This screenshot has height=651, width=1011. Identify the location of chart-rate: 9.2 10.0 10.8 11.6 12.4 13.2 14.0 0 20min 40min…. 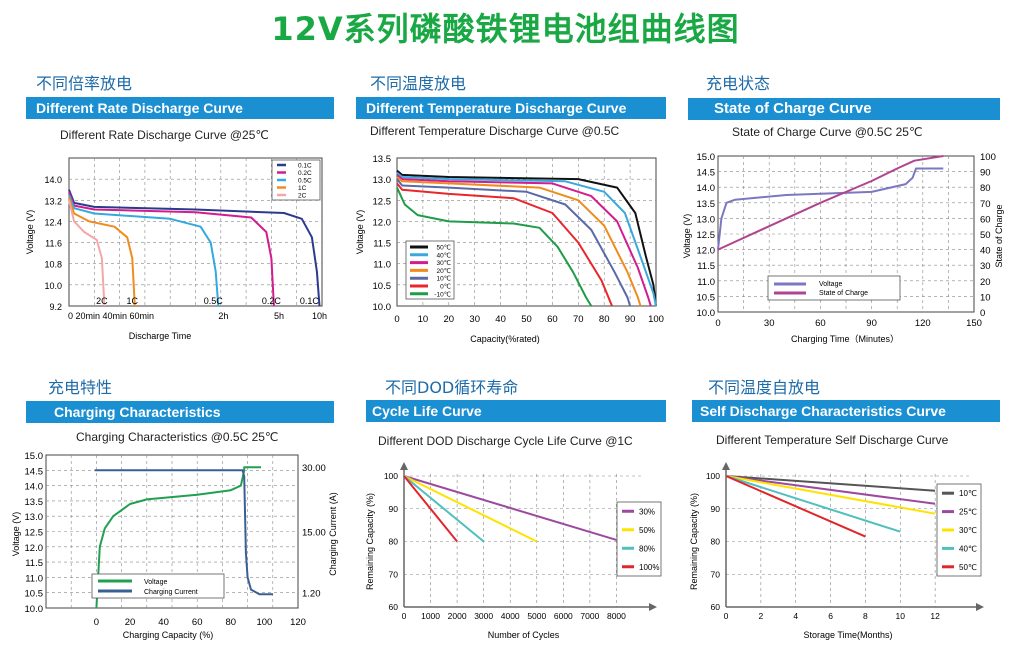
(176, 249).